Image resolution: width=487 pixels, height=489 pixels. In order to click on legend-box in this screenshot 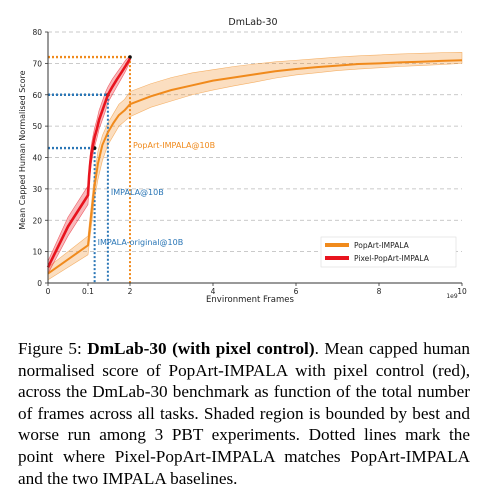, I will do `click(388, 252)`.